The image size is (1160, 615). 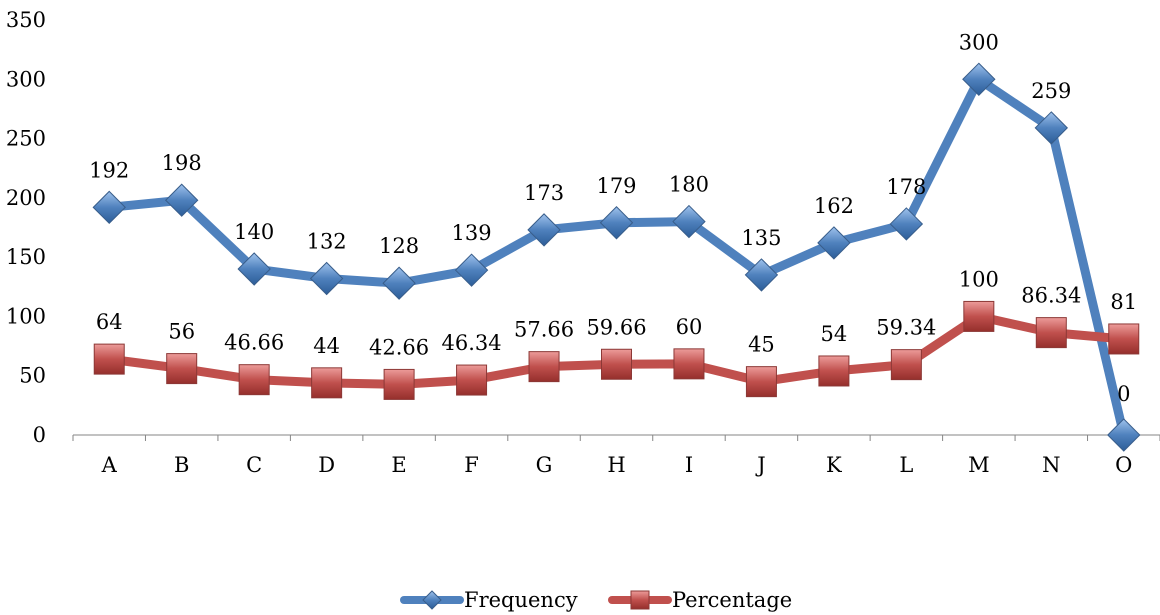 I want to click on x-axis: A B C D E F G H I J K L M N O, so click(x=616, y=455).